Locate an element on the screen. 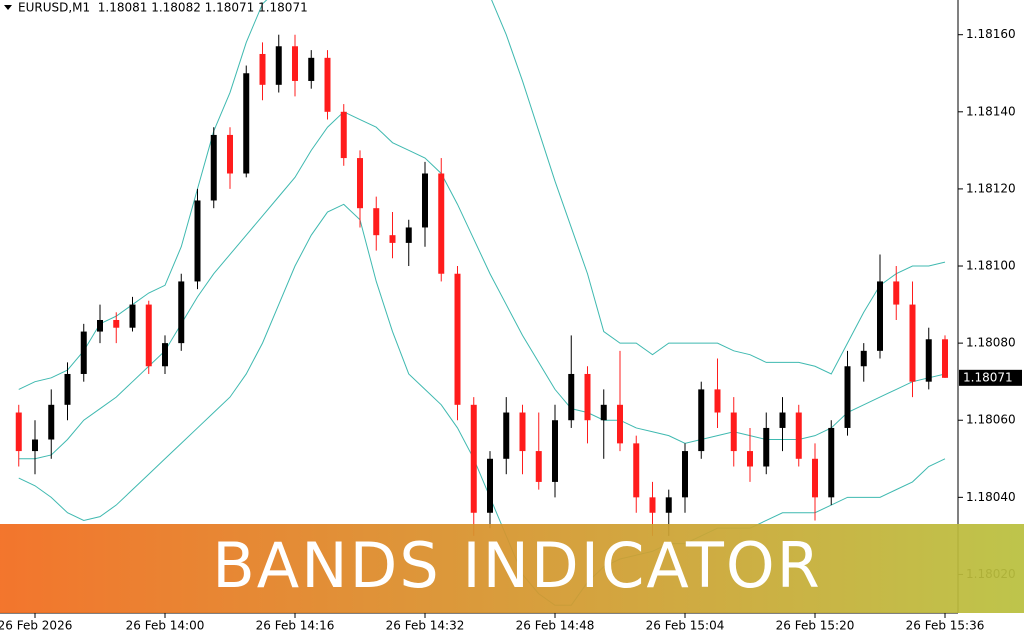 The height and width of the screenshot is (640, 1024). x-tick-label: 26 Feb 14:00 is located at coordinates (165, 626).